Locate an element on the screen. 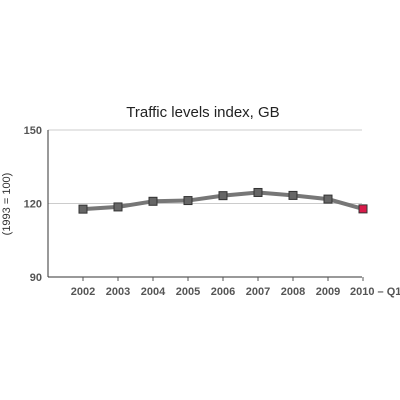 The width and height of the screenshot is (400, 400). x-tick-label: 2002 is located at coordinates (83, 292).